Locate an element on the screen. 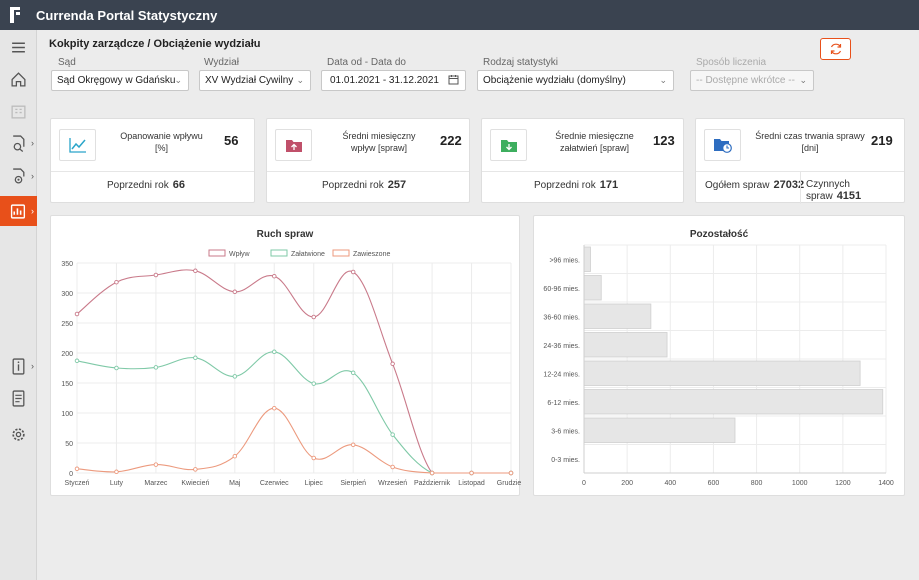 Image resolution: width=919 pixels, height=580 pixels. x-tick-label: Czerwiec is located at coordinates (274, 483).